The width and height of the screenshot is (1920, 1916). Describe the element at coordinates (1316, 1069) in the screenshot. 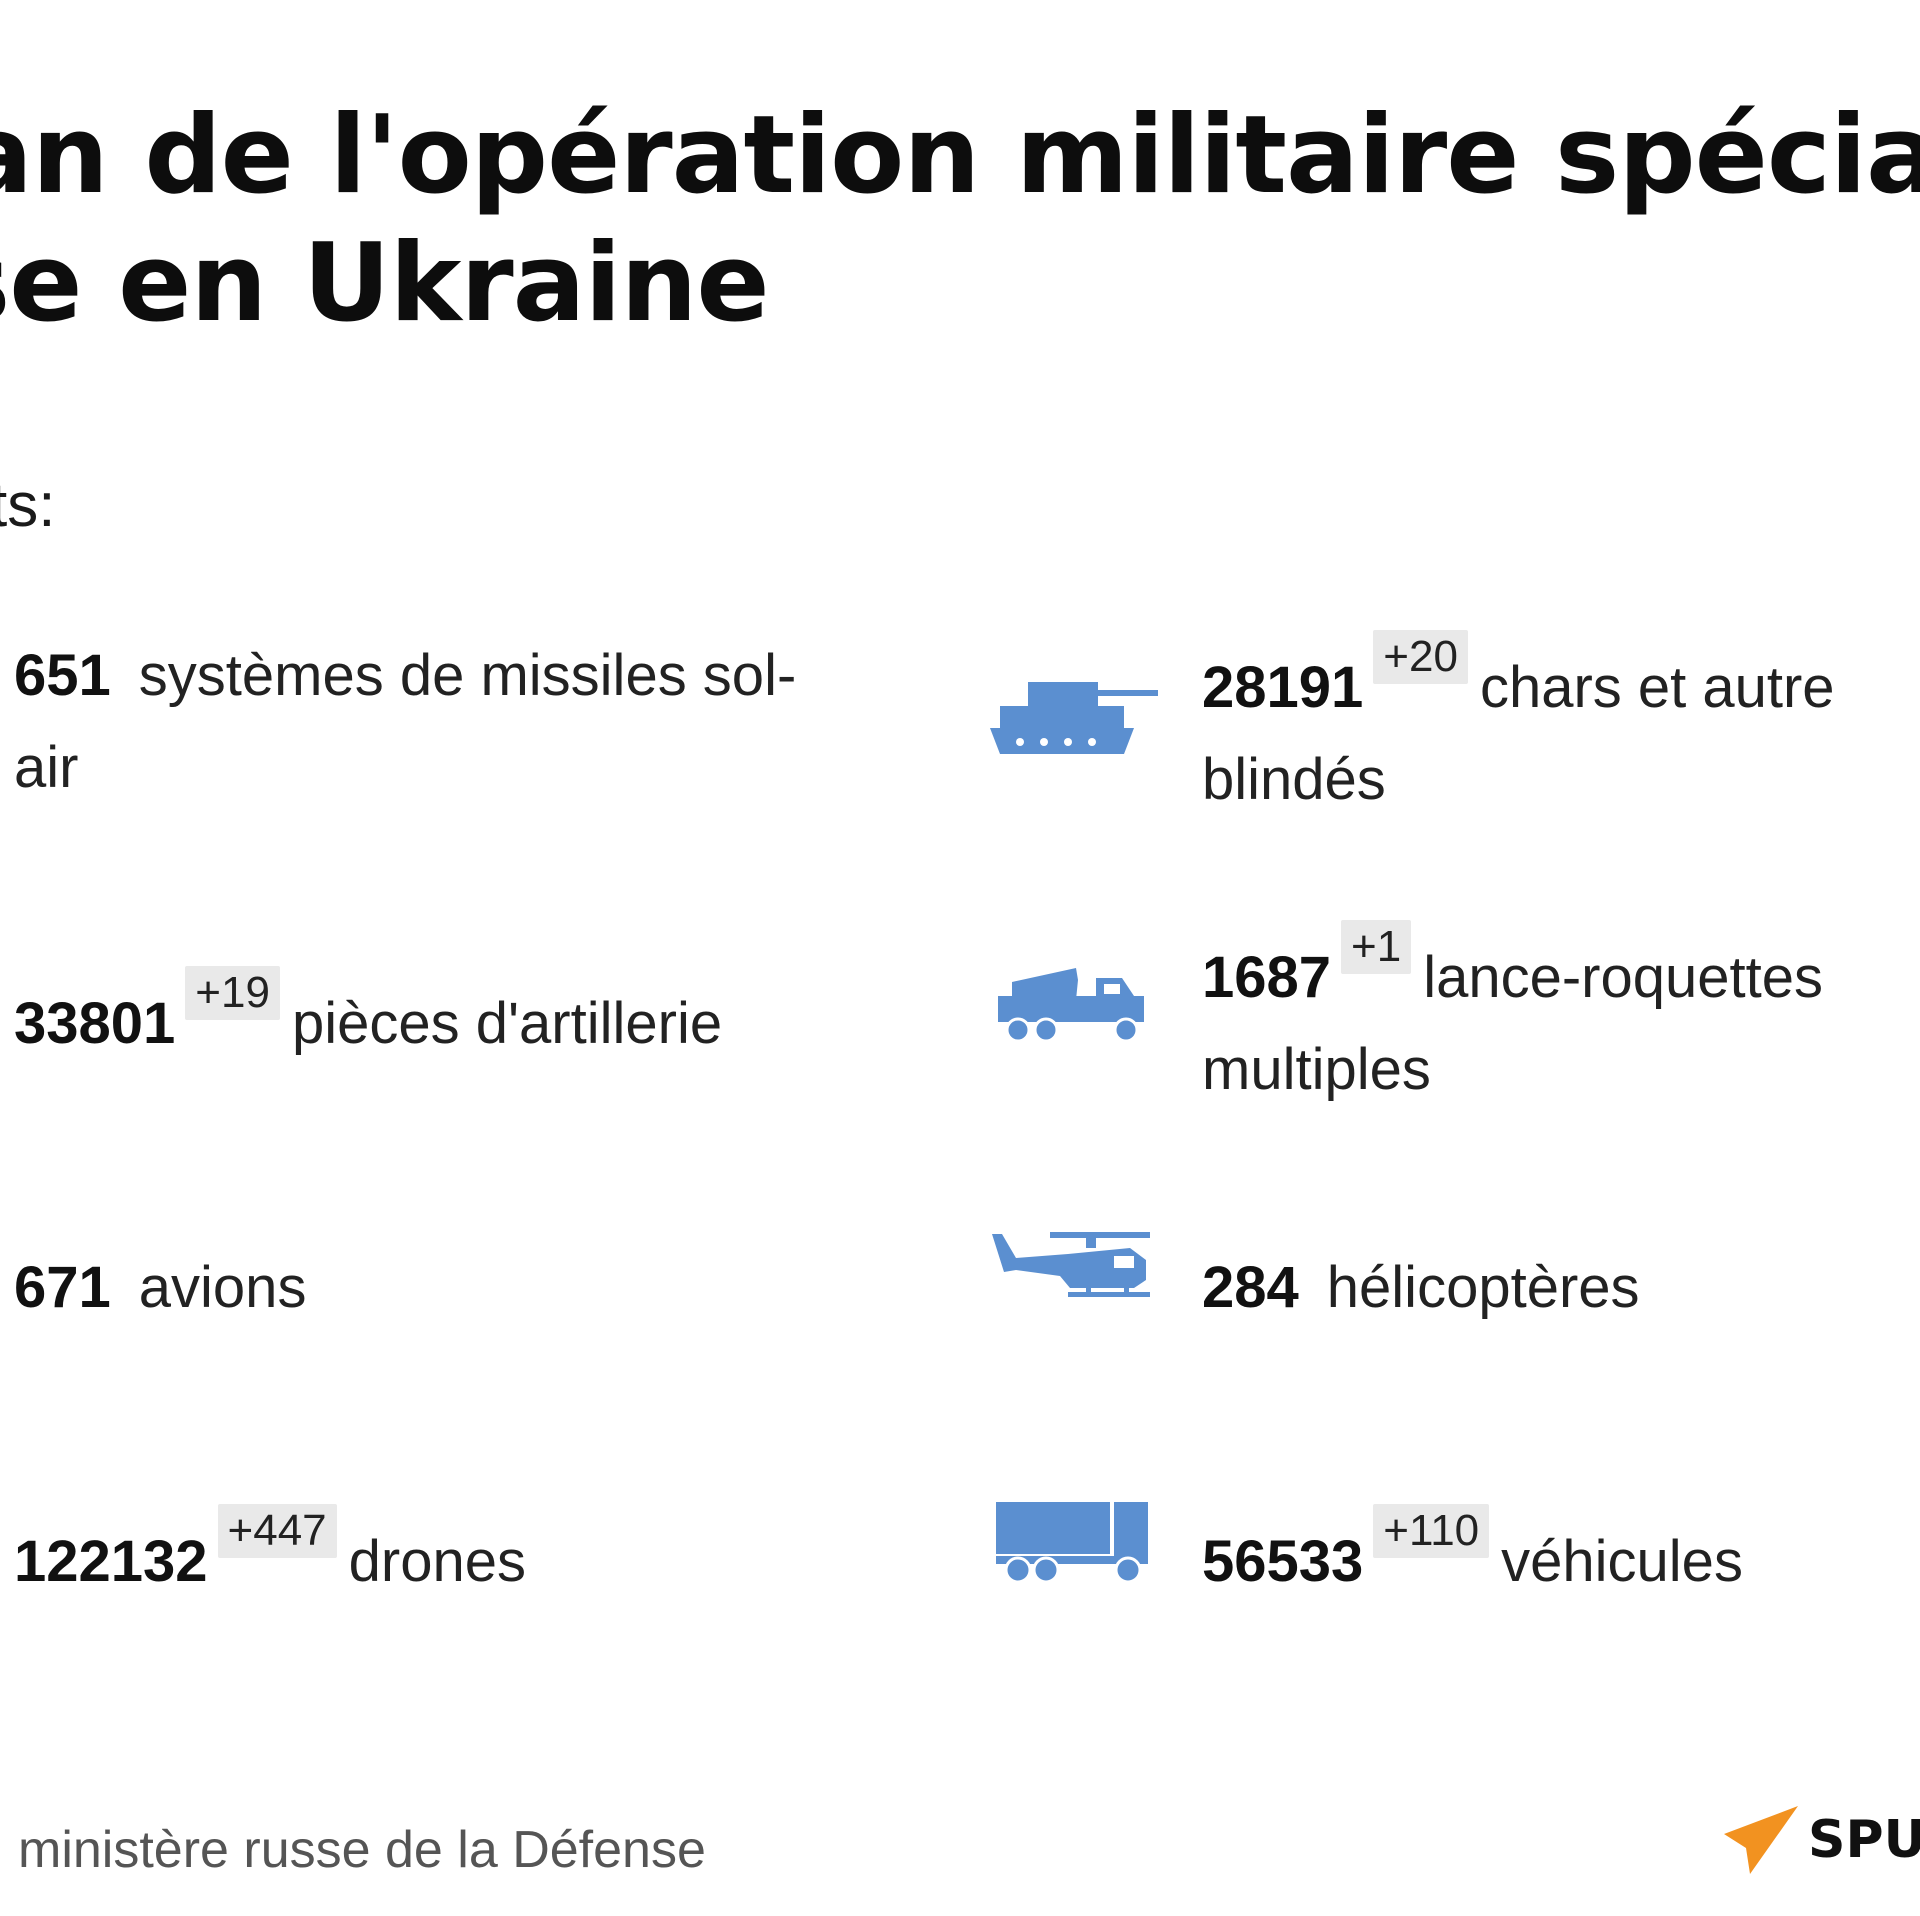

I see `stat-label-continued: multiples` at that location.